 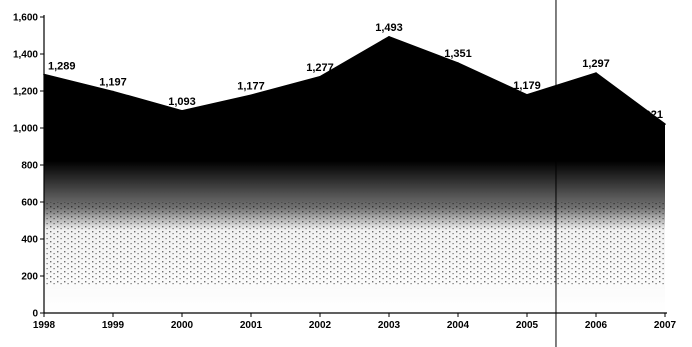 I want to click on y-tick-label: 600, so click(x=29, y=203).